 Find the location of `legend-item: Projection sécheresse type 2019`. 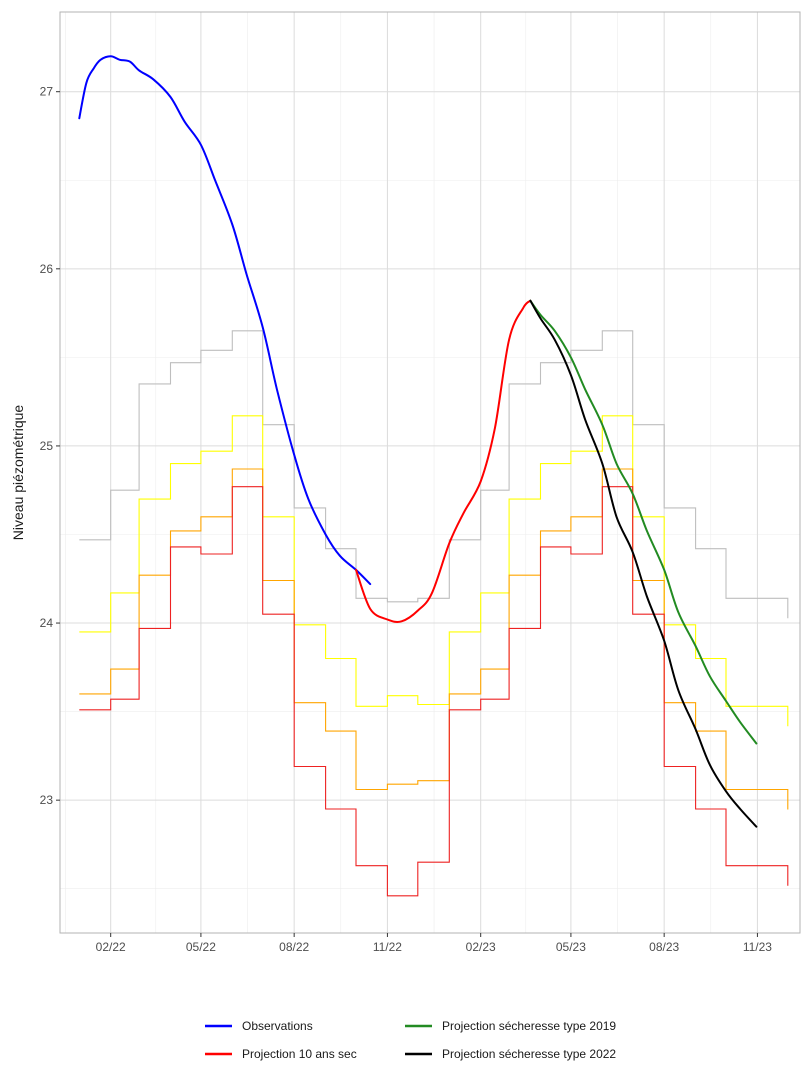

legend-item: Projection sécheresse type 2019 is located at coordinates (510, 1026).